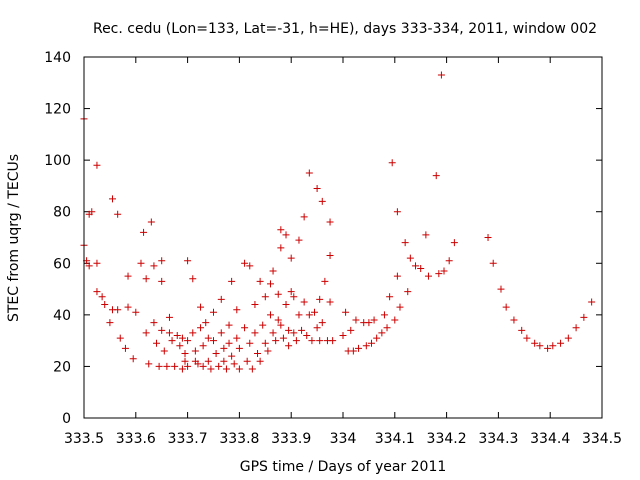 The height and width of the screenshot is (480, 640). I want to click on y-tick-label: 60, so click(62, 264).